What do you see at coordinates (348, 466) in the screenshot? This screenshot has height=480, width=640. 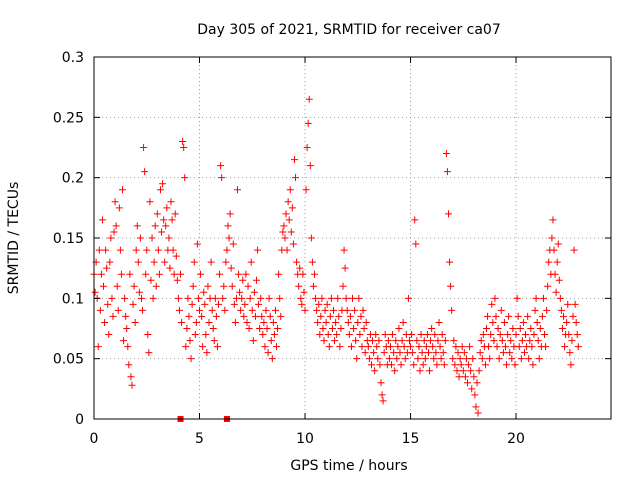 I see `x-axis-title: GPS time / hours` at bounding box center [348, 466].